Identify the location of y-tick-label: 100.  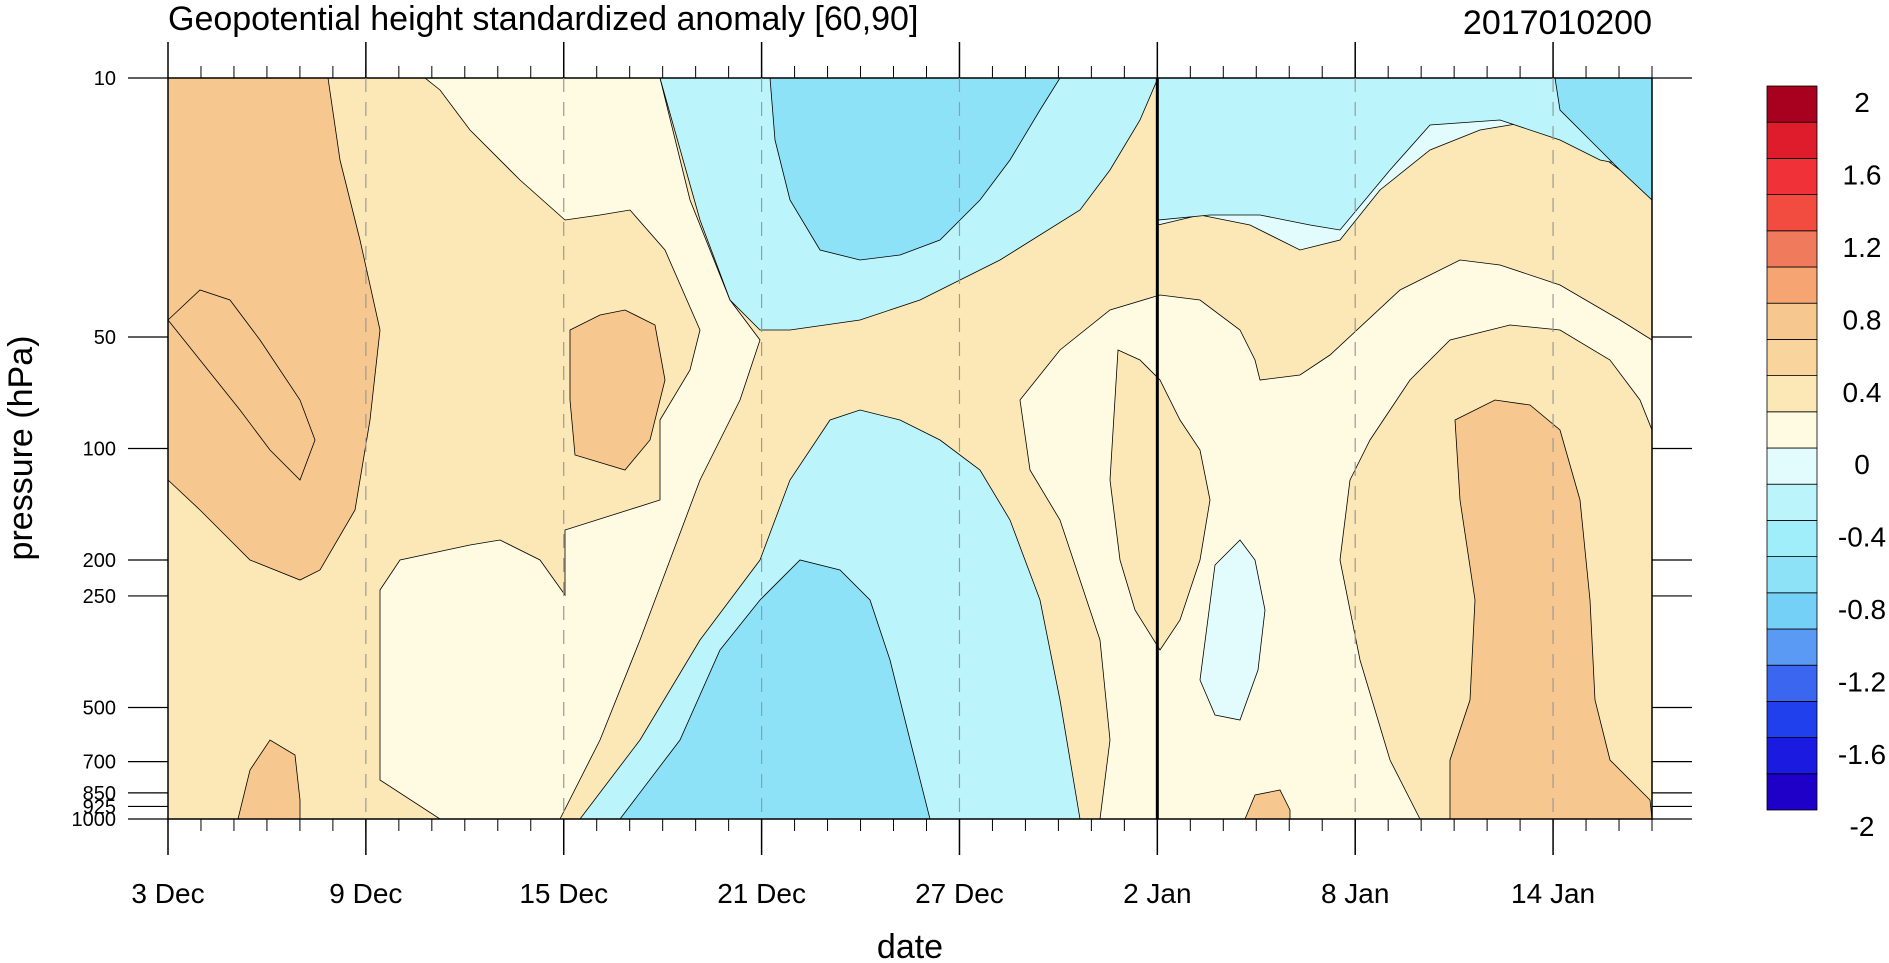
(99, 450).